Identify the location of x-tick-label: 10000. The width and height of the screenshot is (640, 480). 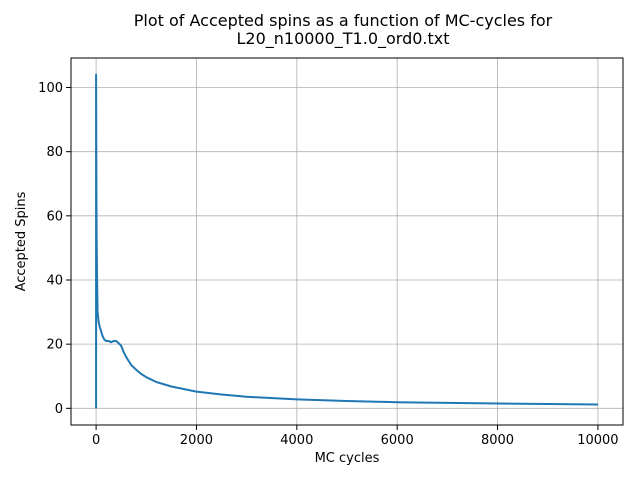
(597, 440).